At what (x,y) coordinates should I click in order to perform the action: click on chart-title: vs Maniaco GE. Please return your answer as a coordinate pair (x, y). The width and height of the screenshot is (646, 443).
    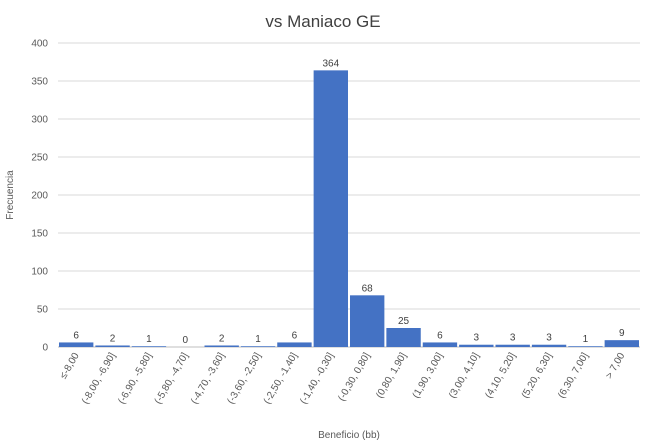
    Looking at the image, I should click on (322, 21).